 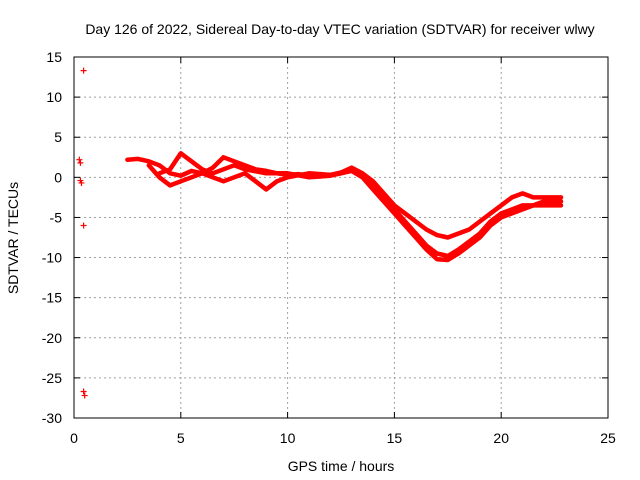 What do you see at coordinates (181, 438) in the screenshot?
I see `x-tick-label: 5` at bounding box center [181, 438].